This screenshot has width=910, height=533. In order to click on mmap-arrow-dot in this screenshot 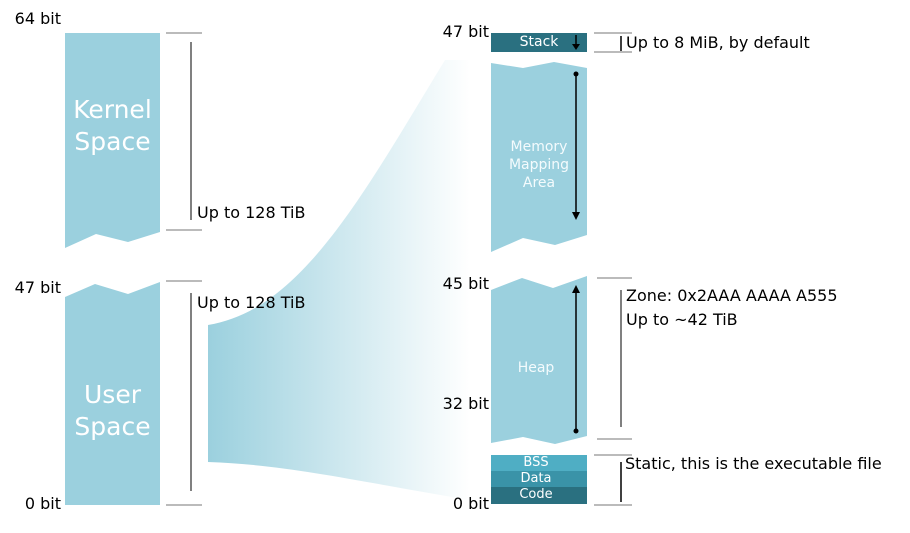, I will do `click(576, 74)`.